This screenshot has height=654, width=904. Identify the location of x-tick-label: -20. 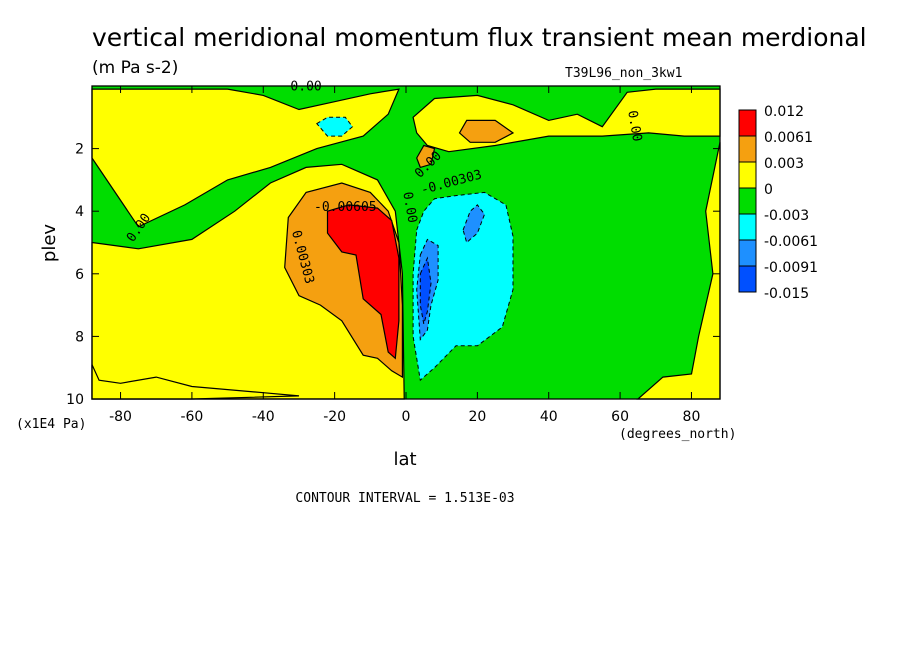
(334, 417).